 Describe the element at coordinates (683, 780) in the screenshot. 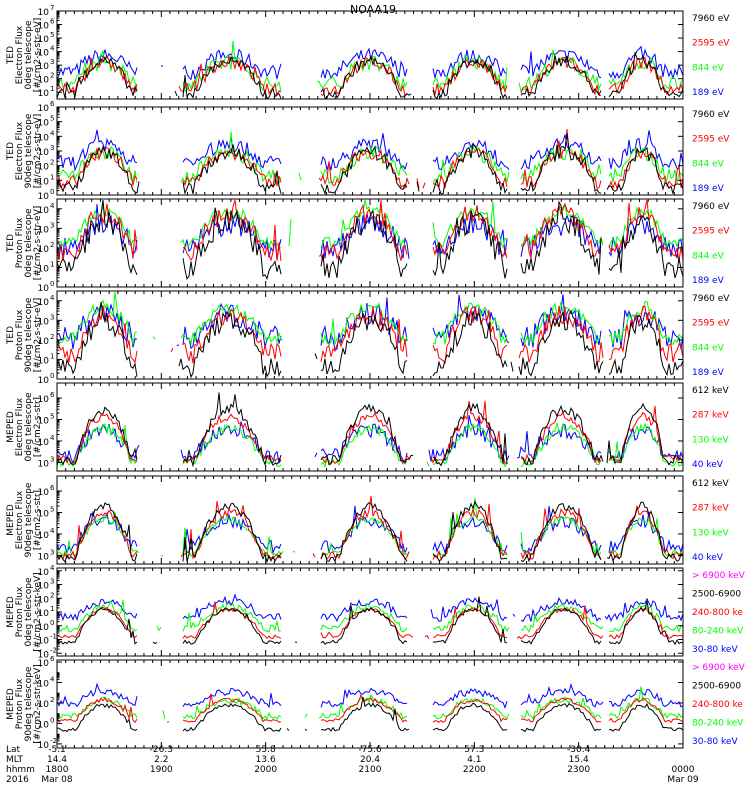

I see `x-date-label: Mar 09` at that location.